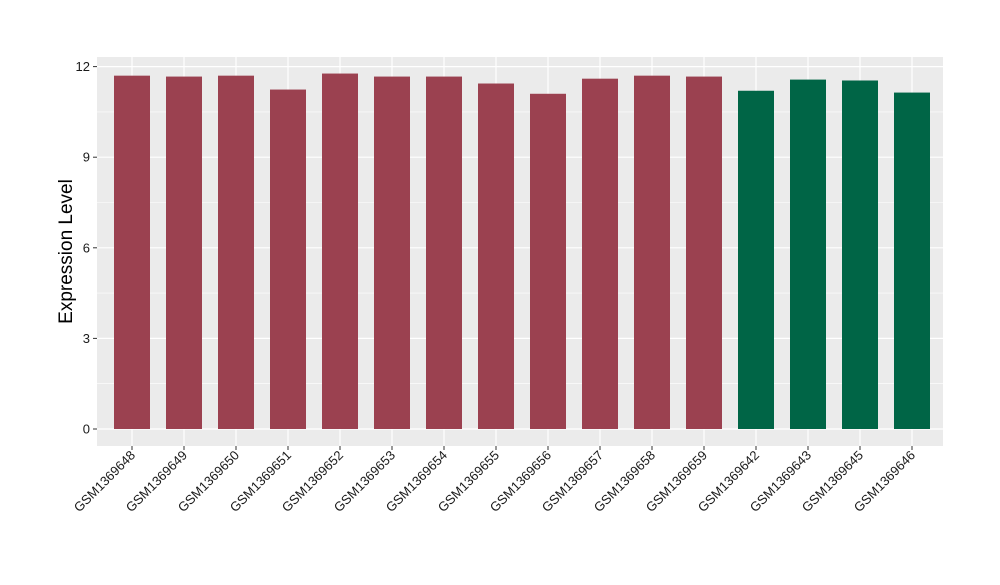  I want to click on bar-gsm1369648, so click(132, 252).